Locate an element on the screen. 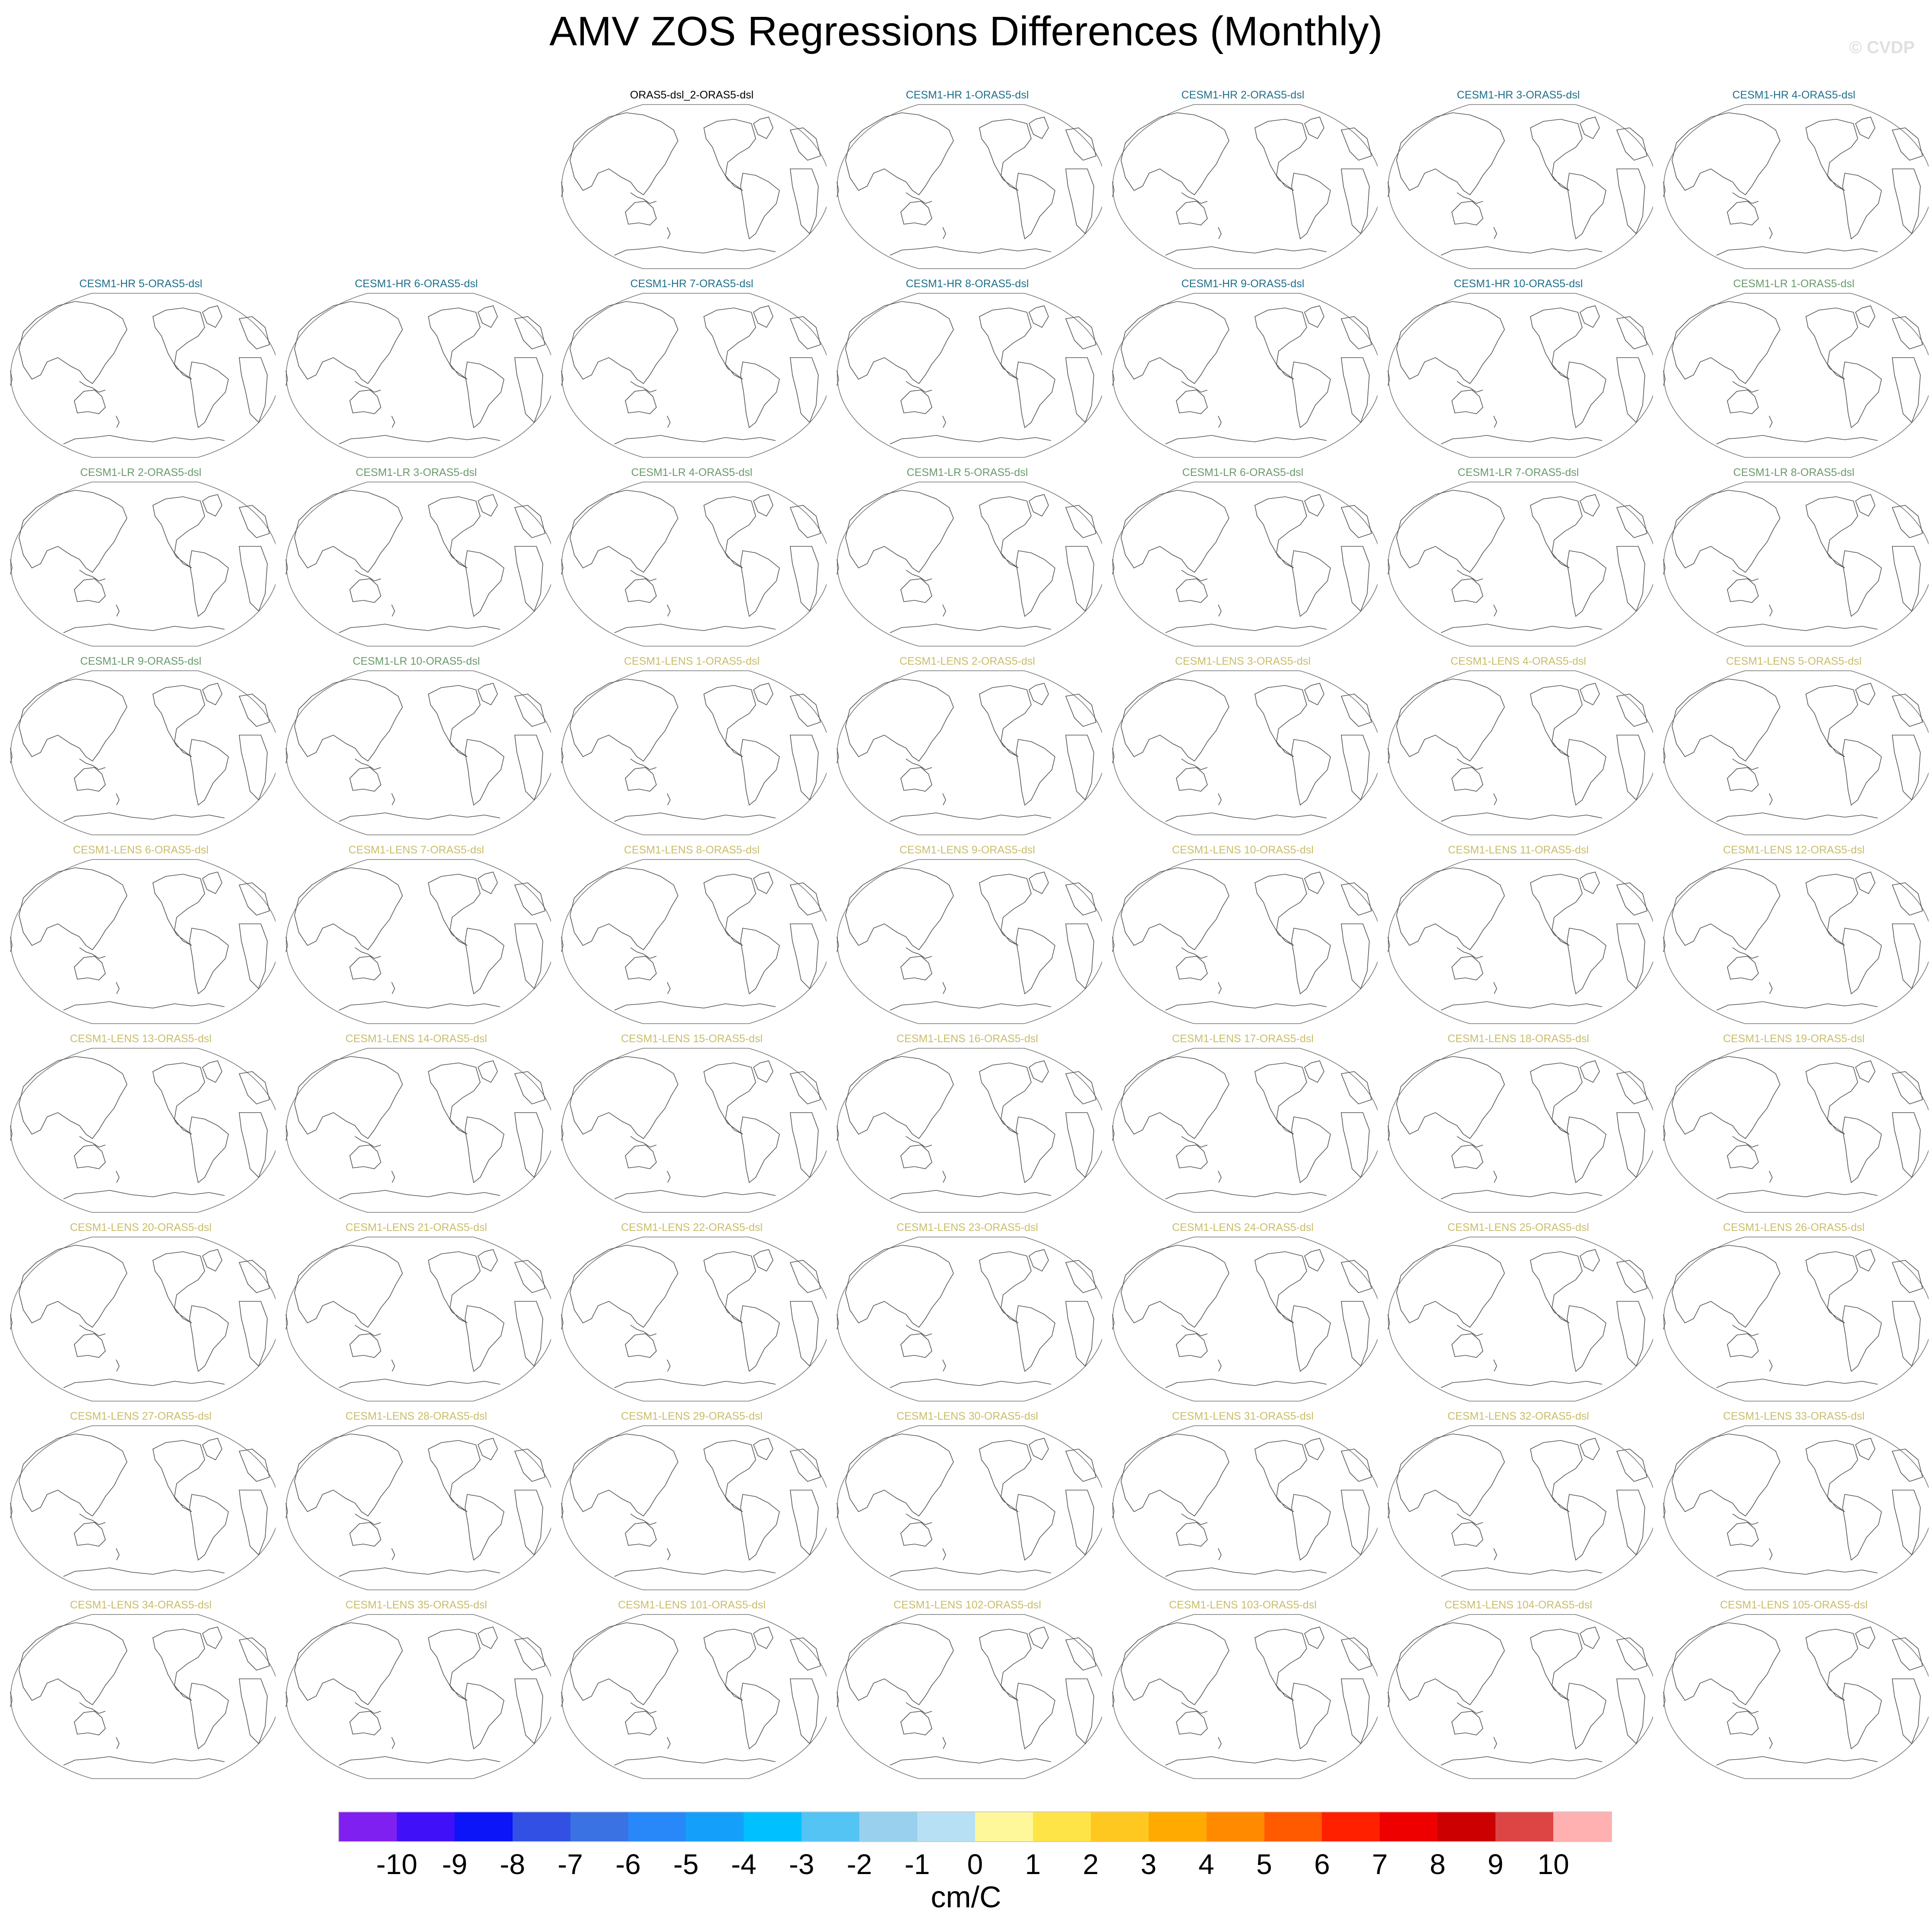 The image size is (1932, 1922). map-panel: CESM1-LR 6-ORAS5-dsl is located at coordinates (1243, 556).